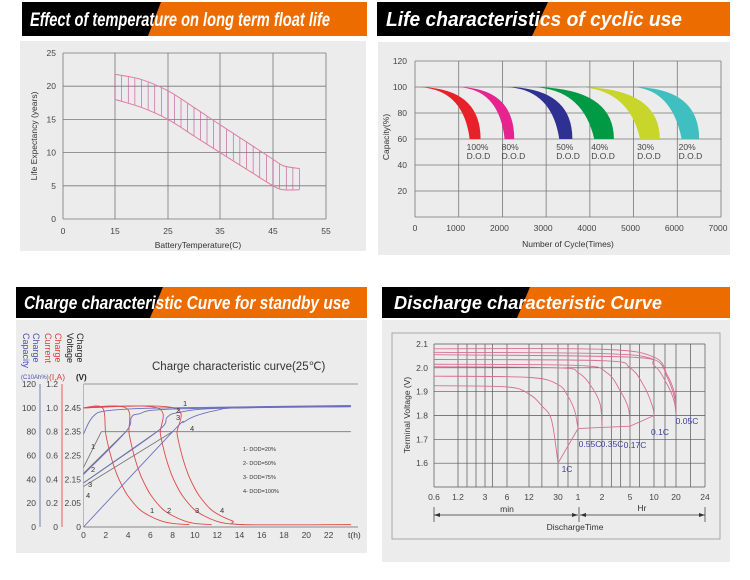 The image size is (750, 580). What do you see at coordinates (262, 535) in the screenshot?
I see `x-tick-label: 16` at bounding box center [262, 535].